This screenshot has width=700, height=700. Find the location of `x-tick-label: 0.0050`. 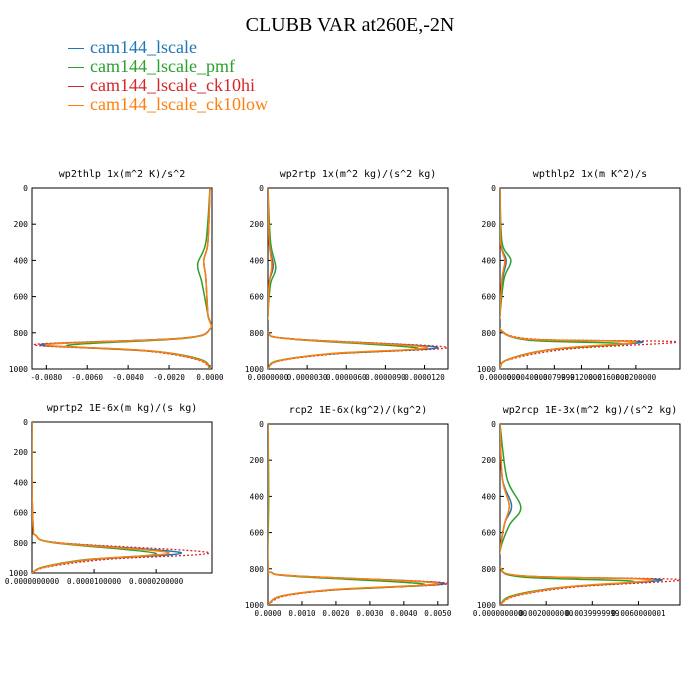

x-tick-label: 0.0050 is located at coordinates (438, 613).